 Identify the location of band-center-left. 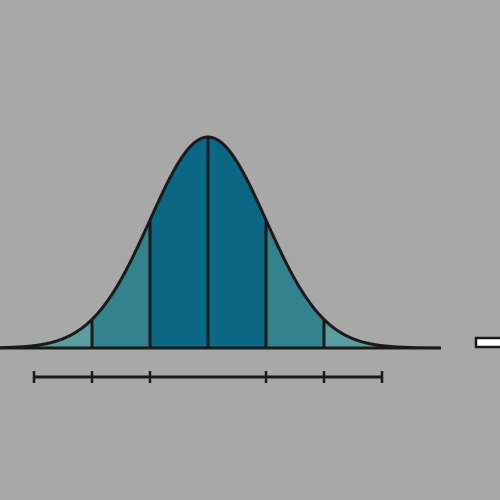
(179, 242).